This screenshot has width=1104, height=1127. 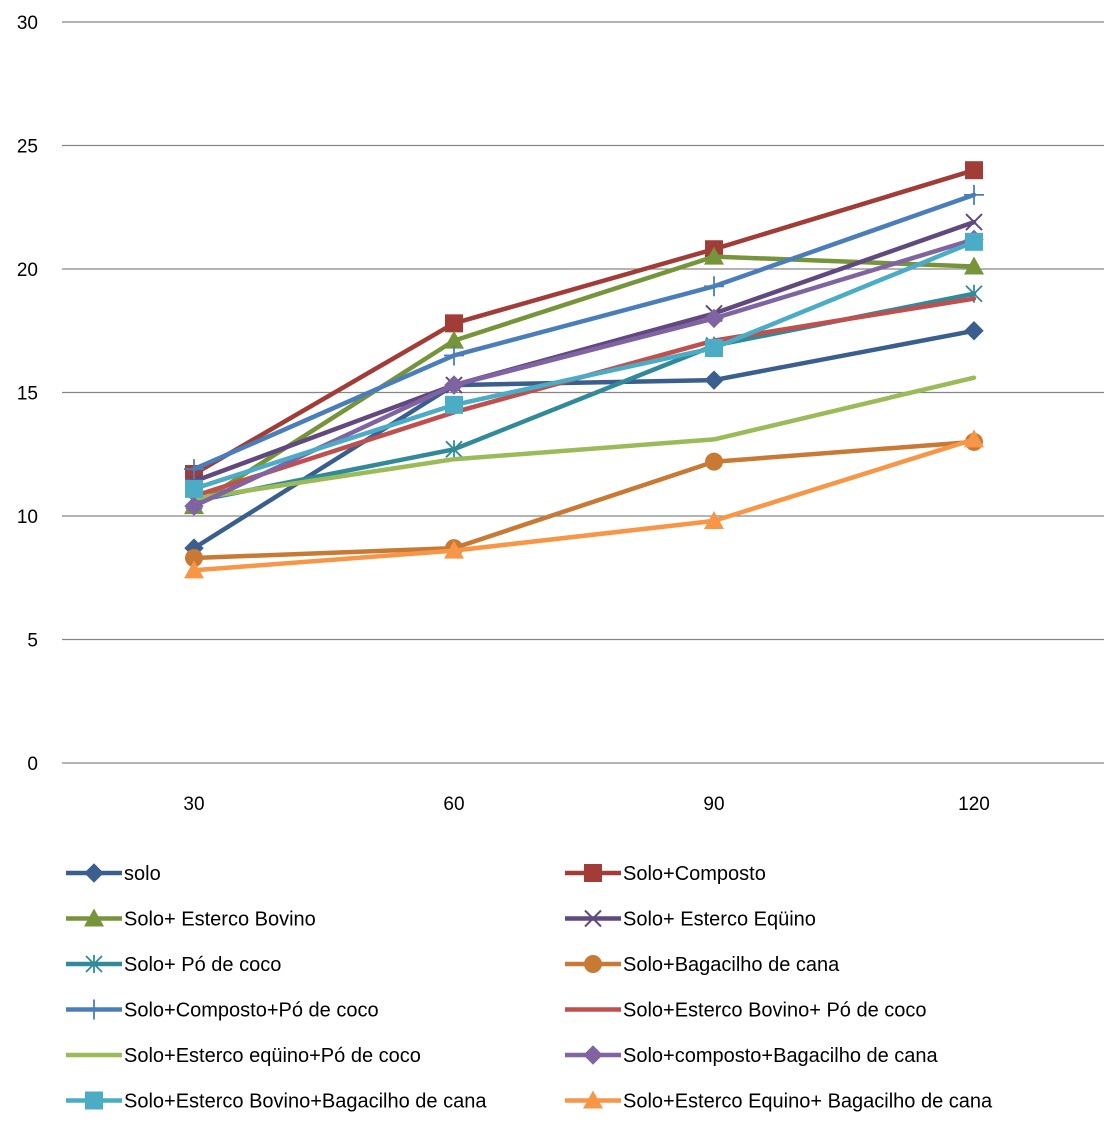 I want to click on y-tick-label: 10, so click(x=27, y=517).